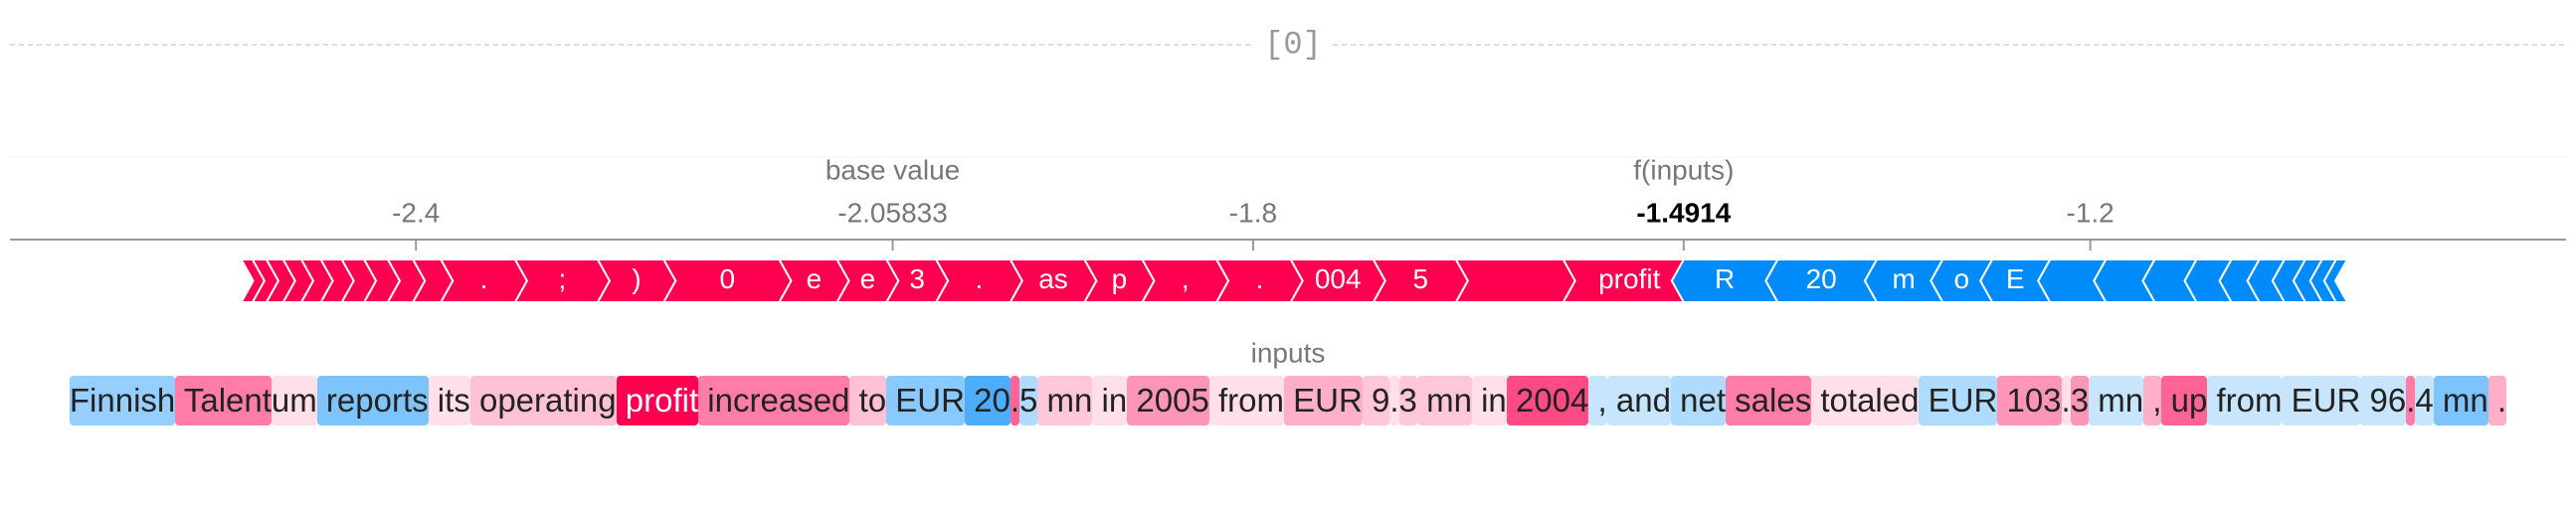 Image resolution: width=2576 pixels, height=507 pixels. Describe the element at coordinates (1253, 212) in the screenshot. I see `x-tick-label: -1.8` at that location.